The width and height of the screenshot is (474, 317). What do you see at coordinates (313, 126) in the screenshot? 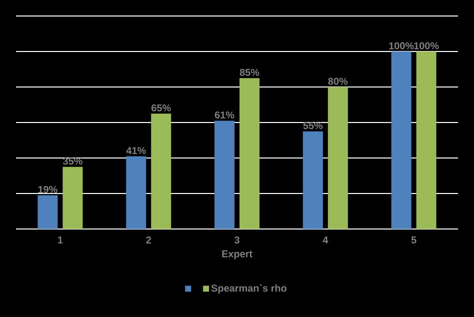
I see `data-label: 55%` at bounding box center [313, 126].